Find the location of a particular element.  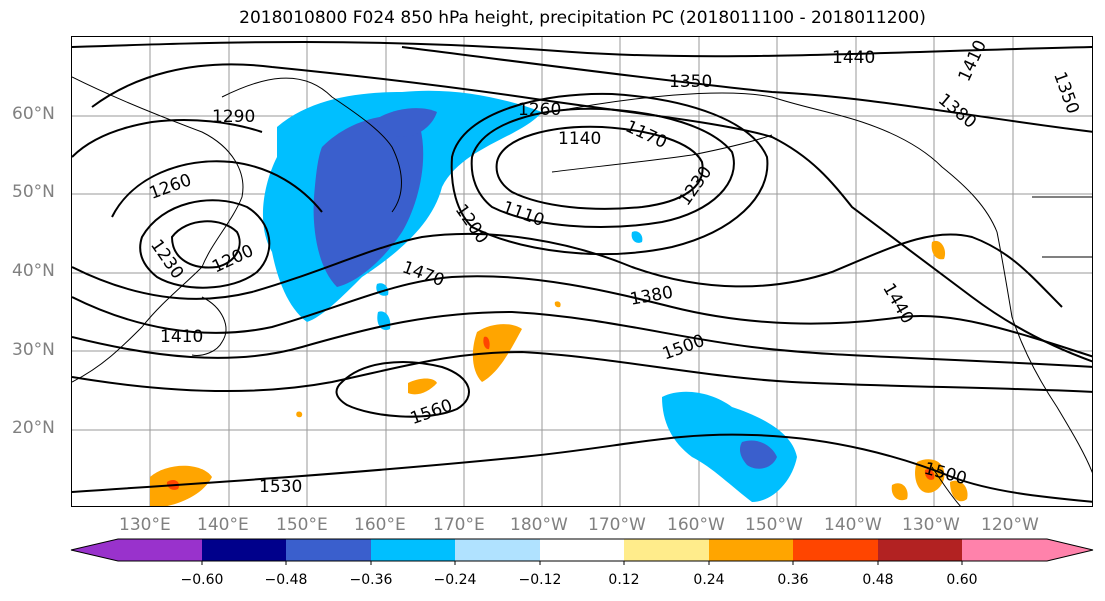

colorbar-extend-high is located at coordinates (1070, 550).